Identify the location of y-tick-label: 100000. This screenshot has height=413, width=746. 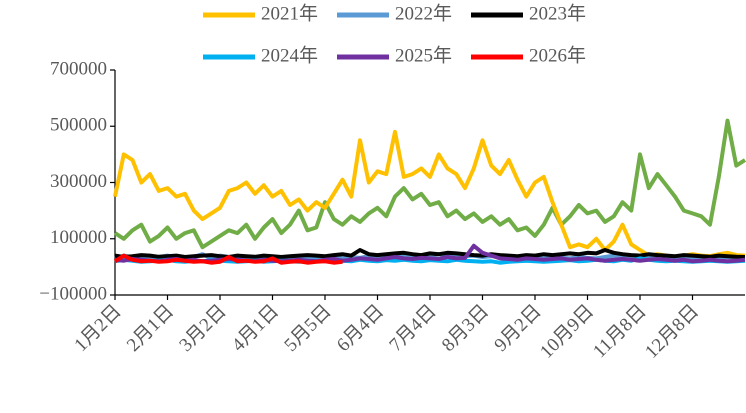
(78, 237).